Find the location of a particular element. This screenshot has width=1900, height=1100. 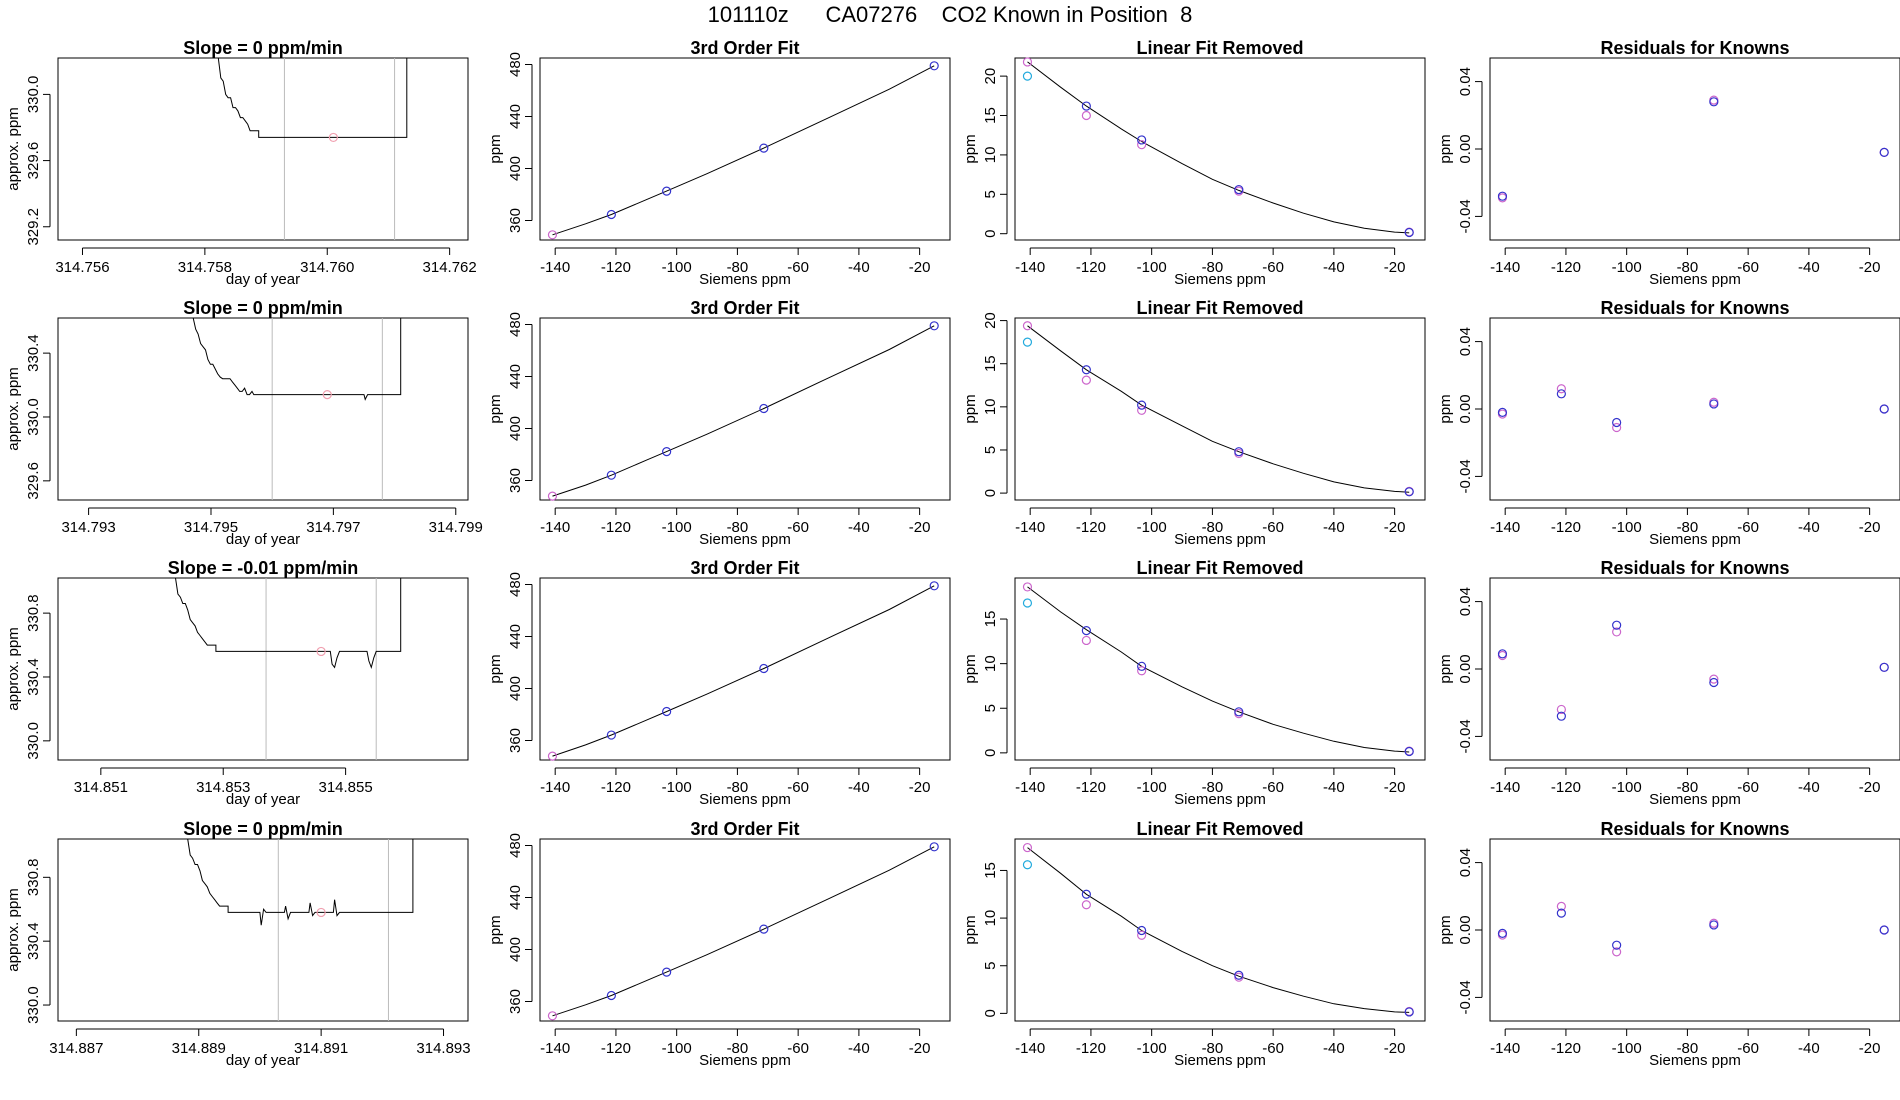

y-tick-label: 0 is located at coordinates (990, 753).